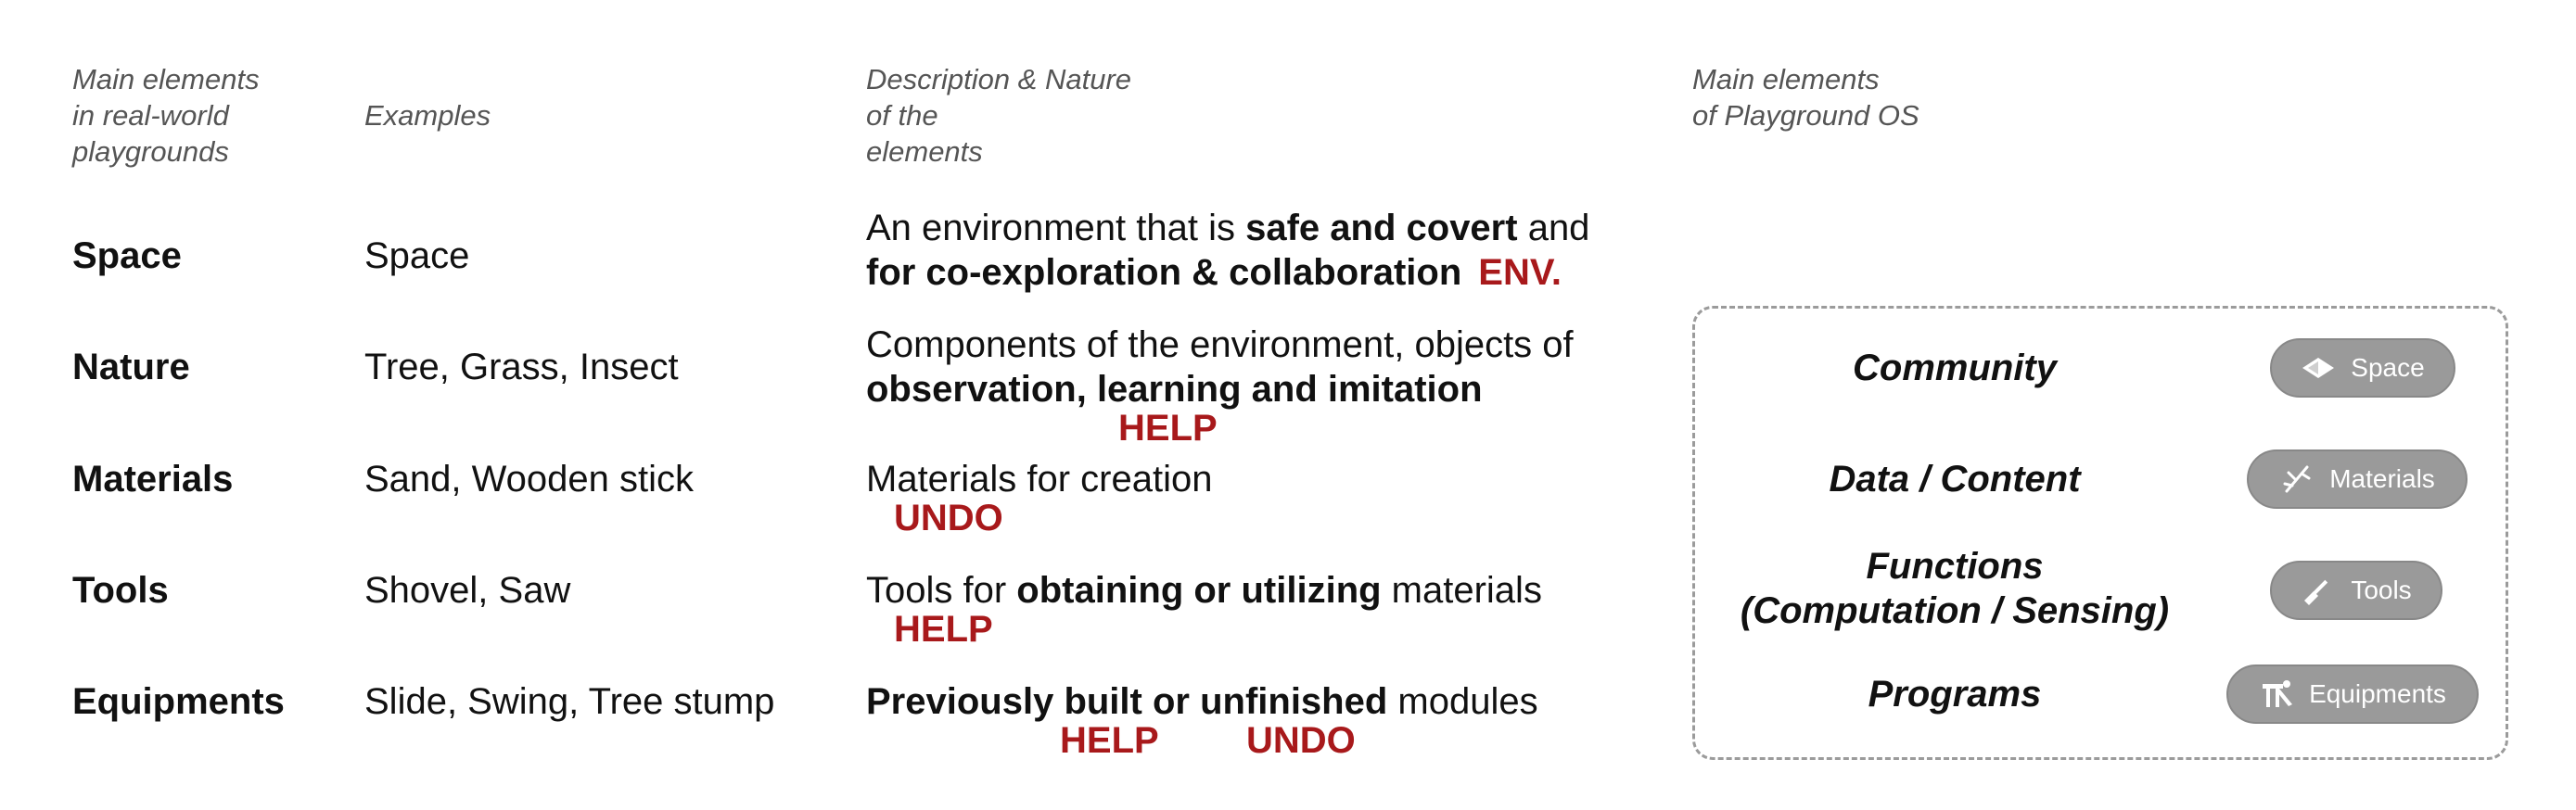 This screenshot has width=2576, height=810. Describe the element at coordinates (1056, 228) in the screenshot. I see `desc-text: An environment that is` at that location.